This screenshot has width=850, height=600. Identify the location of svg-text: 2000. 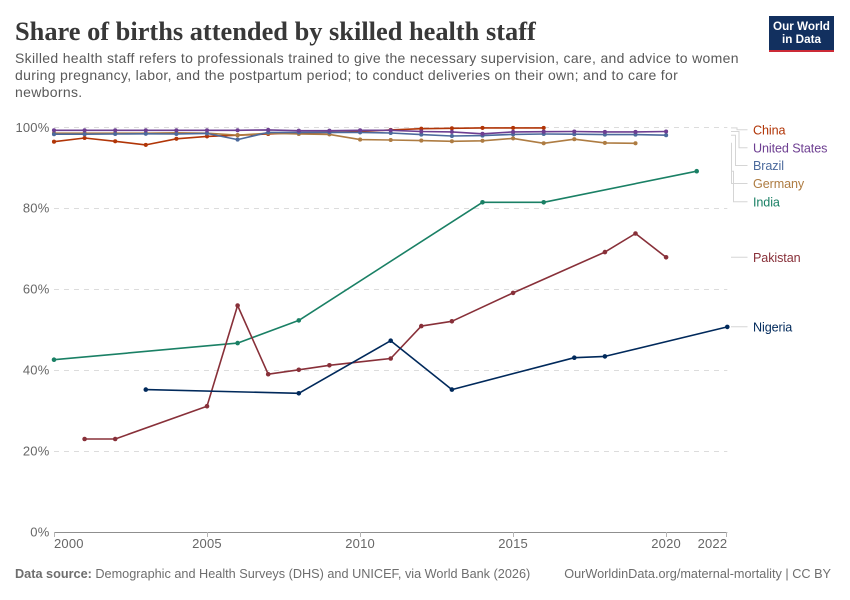
(69, 543).